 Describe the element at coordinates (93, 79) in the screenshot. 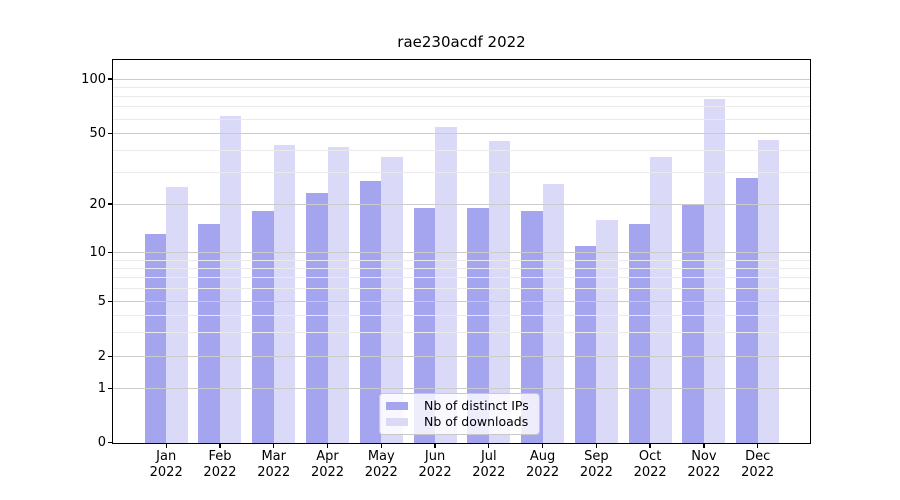

I see `y-tick-label: 100` at that location.